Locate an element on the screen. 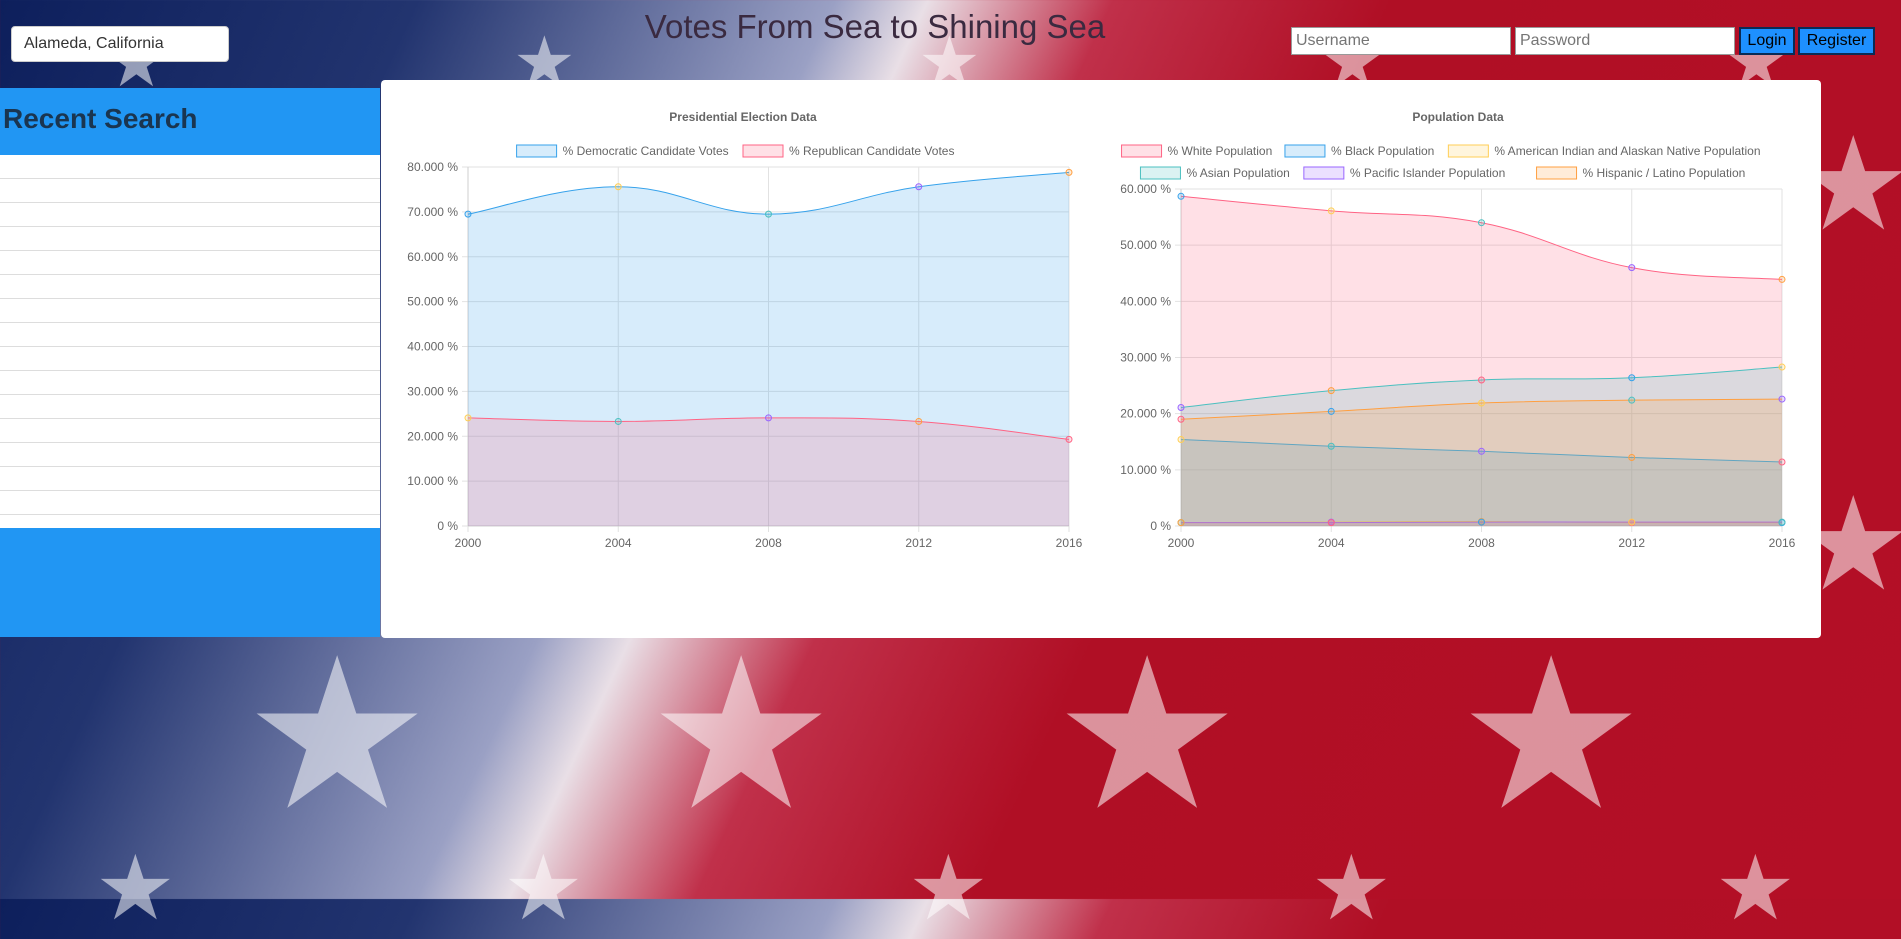  legend-label: % Asian Population is located at coordinates (1237, 173).